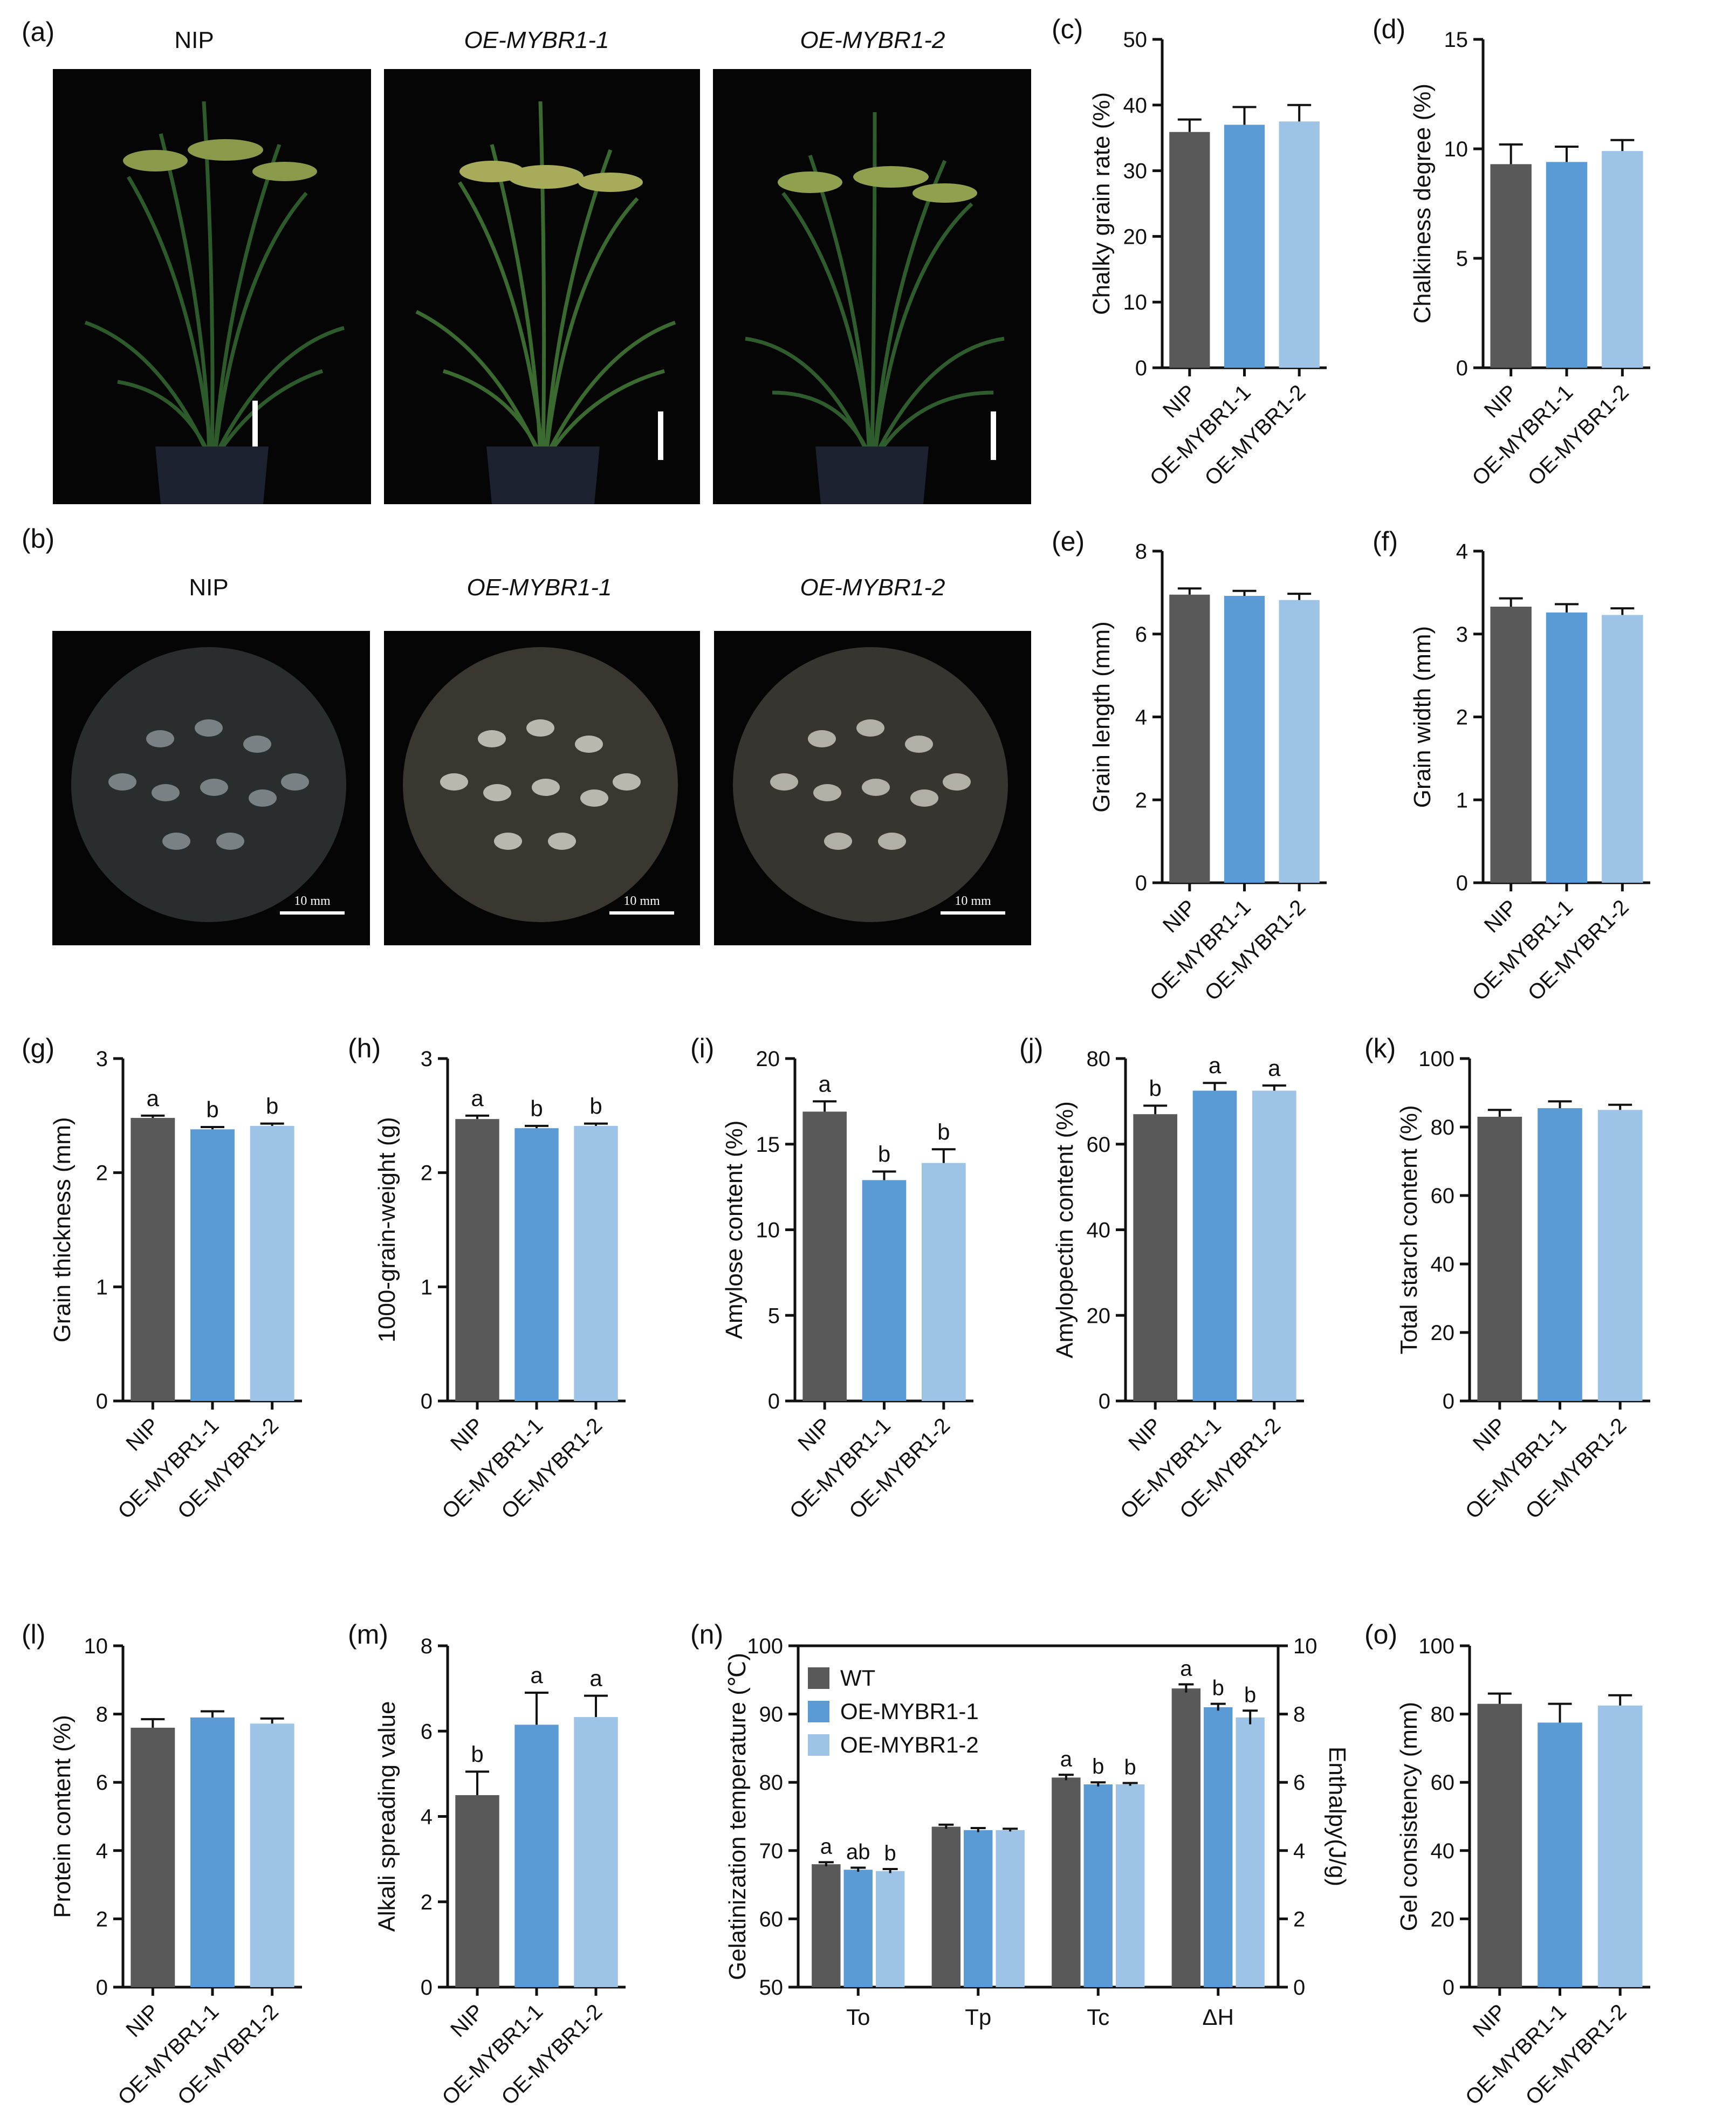 This screenshot has height=2109, width=1736. What do you see at coordinates (1099, 1230) in the screenshot?
I see `chart-j-y-tick-label: 40` at bounding box center [1099, 1230].